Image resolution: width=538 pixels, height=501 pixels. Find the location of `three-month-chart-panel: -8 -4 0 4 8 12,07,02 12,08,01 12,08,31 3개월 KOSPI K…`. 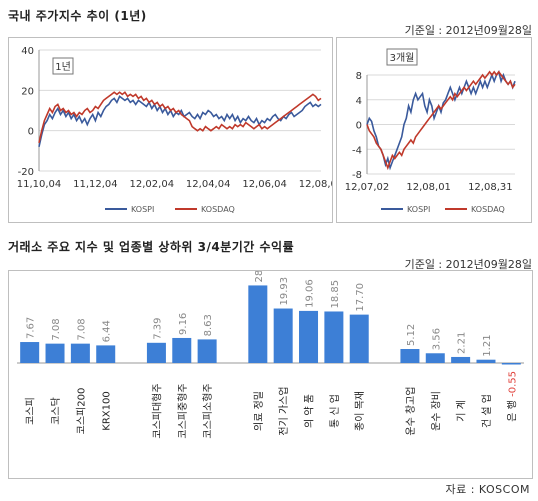

three-month-chart-panel: -8 -4 0 4 8 12,07,02 12,08,01 12,08,31 3개월 KOSPI K… is located at coordinates (434, 130).